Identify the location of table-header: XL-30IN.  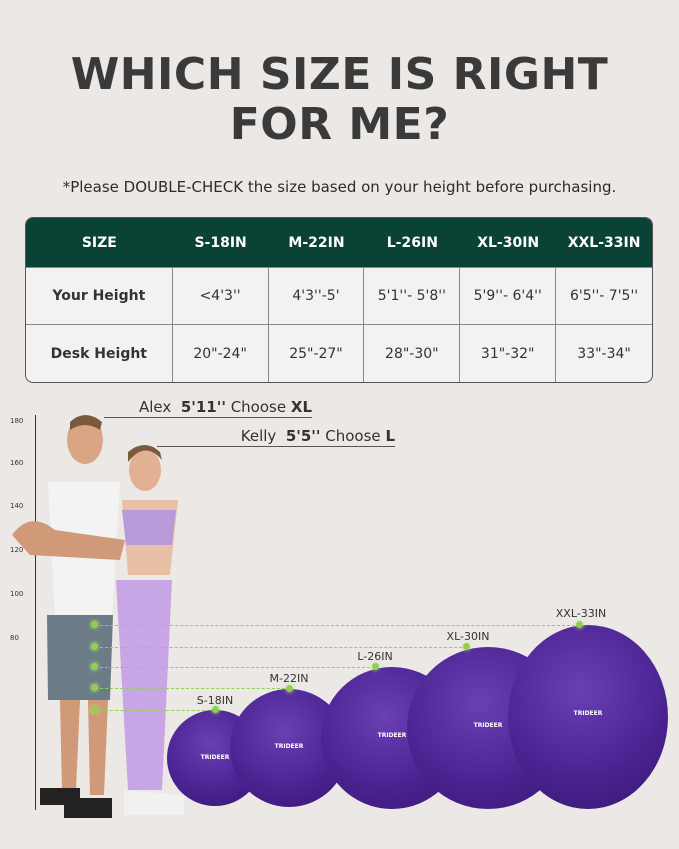
(508, 242).